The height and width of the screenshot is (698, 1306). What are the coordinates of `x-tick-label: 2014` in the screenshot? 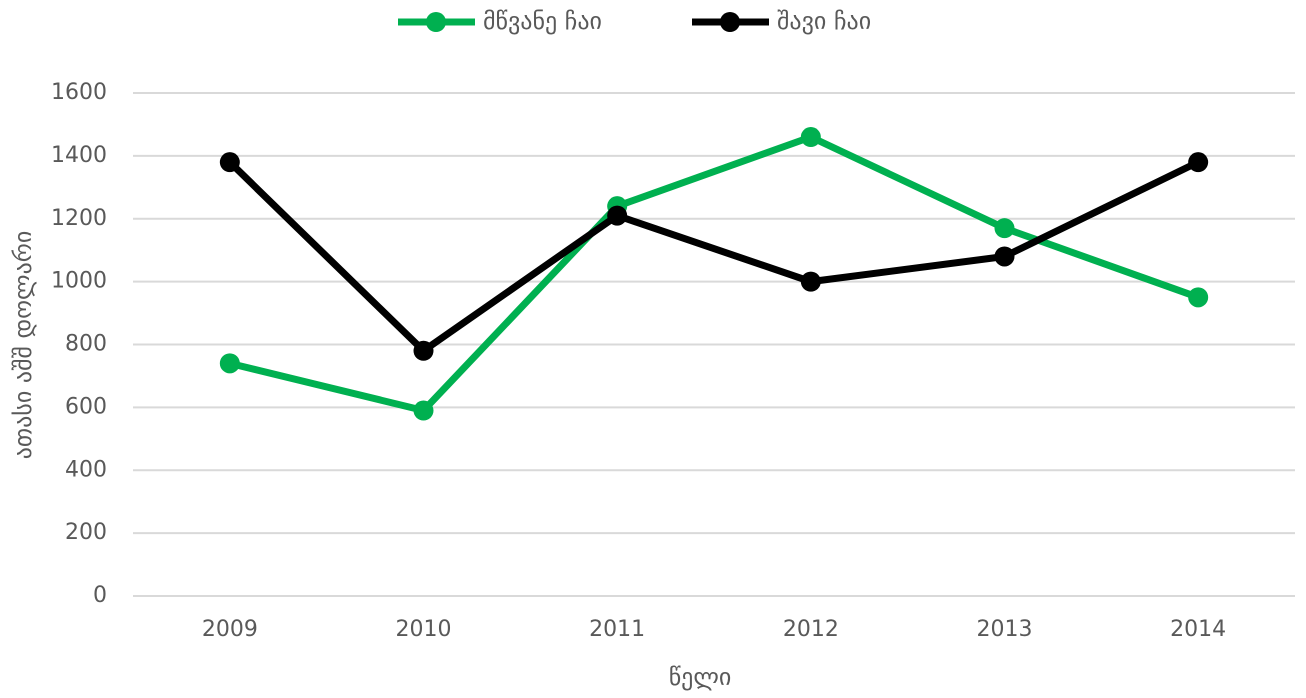 It's located at (1198, 629).